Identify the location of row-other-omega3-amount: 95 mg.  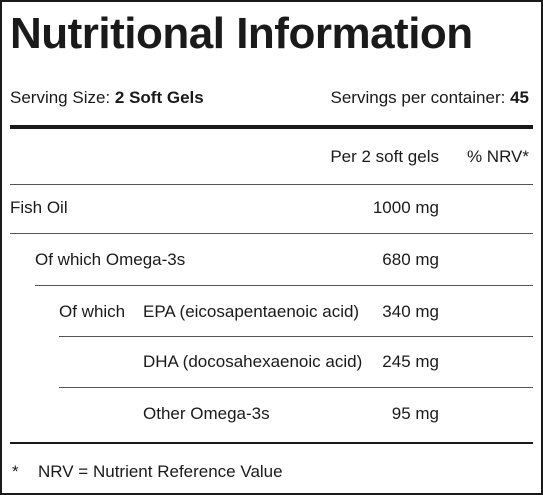
(415, 413).